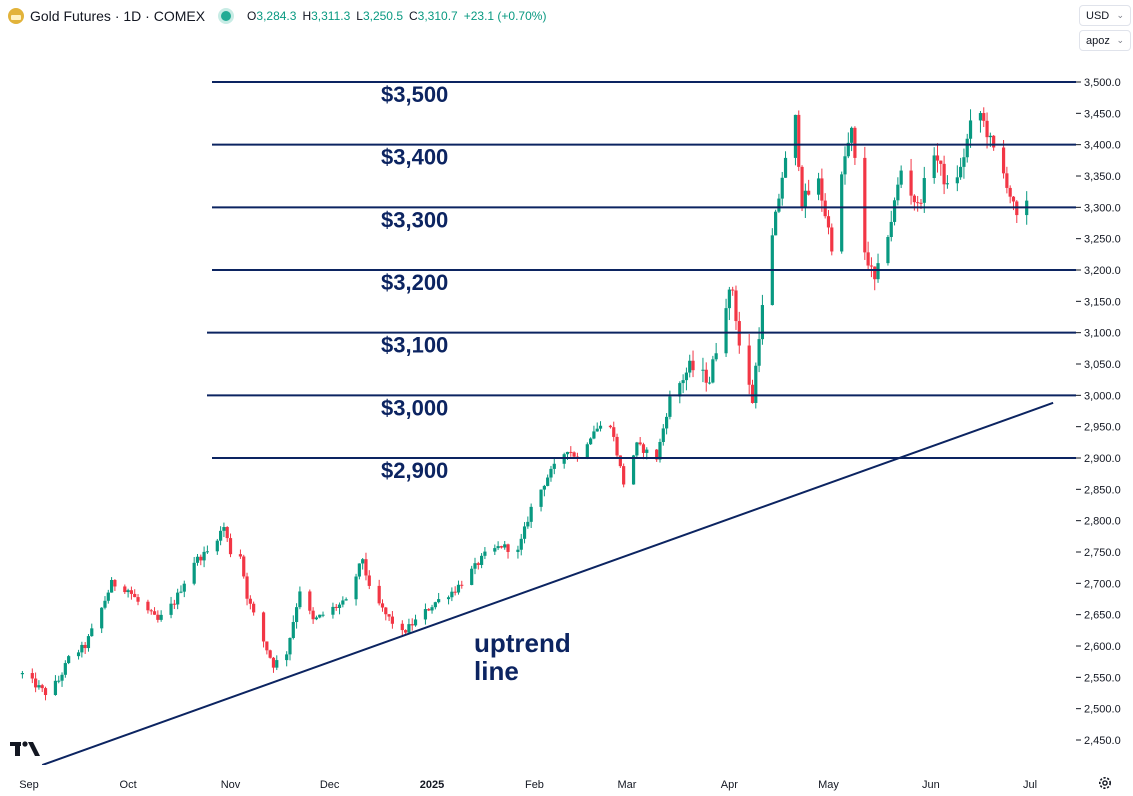 The image size is (1133, 796). I want to click on time-axis, so click(538, 778).